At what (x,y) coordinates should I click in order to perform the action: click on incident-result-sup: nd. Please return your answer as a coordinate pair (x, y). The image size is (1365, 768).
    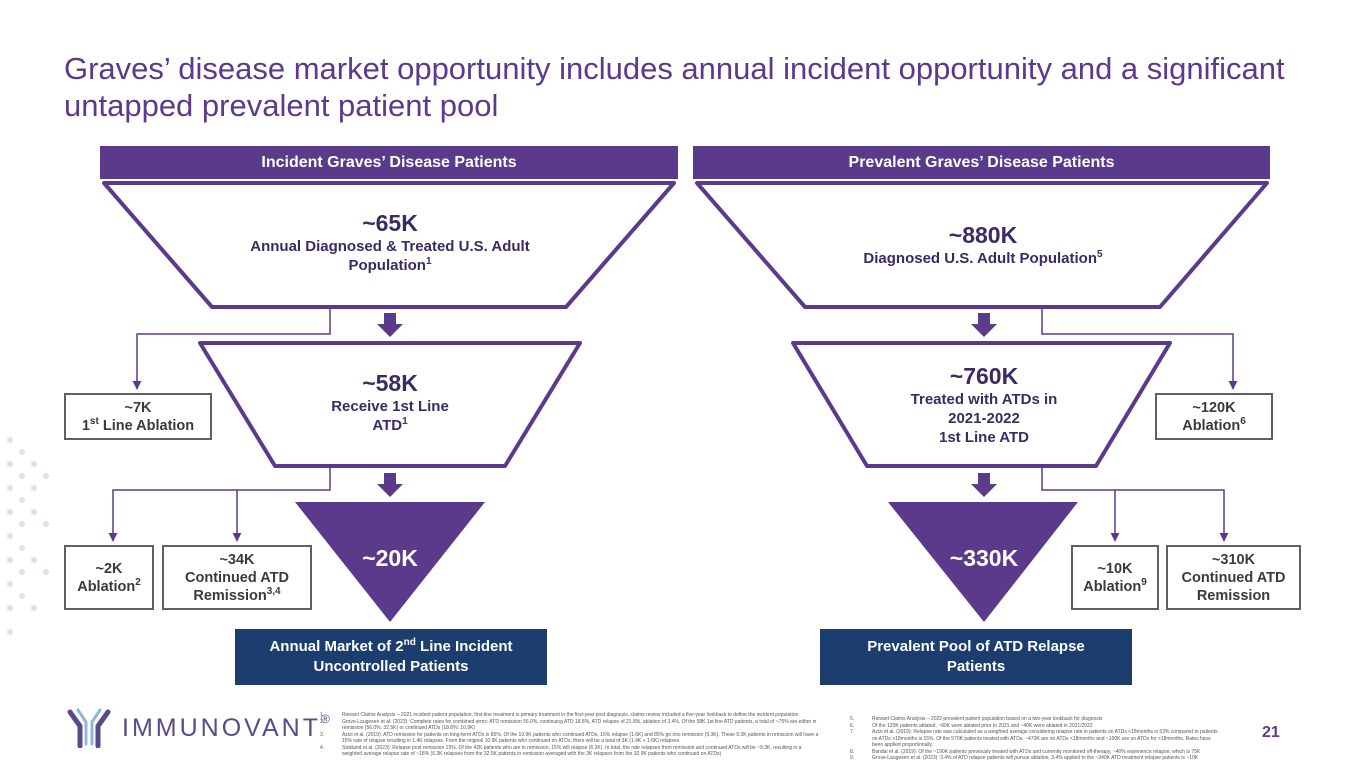
    Looking at the image, I should click on (409, 642).